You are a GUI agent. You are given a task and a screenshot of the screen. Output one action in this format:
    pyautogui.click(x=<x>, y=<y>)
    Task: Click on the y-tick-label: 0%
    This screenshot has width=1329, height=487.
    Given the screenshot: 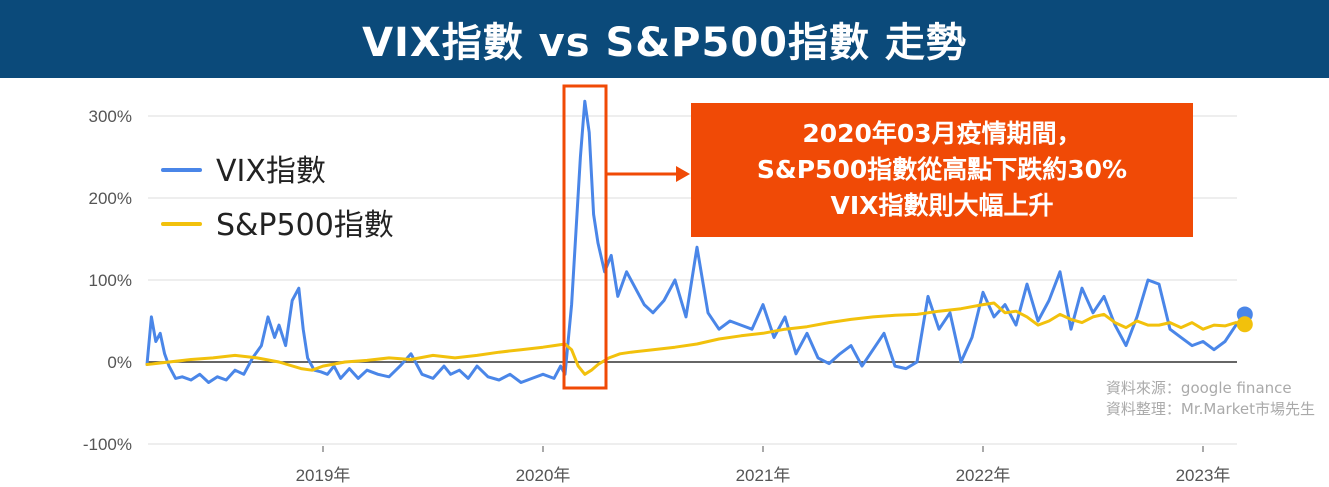 What is the action you would take?
    pyautogui.click(x=119, y=362)
    